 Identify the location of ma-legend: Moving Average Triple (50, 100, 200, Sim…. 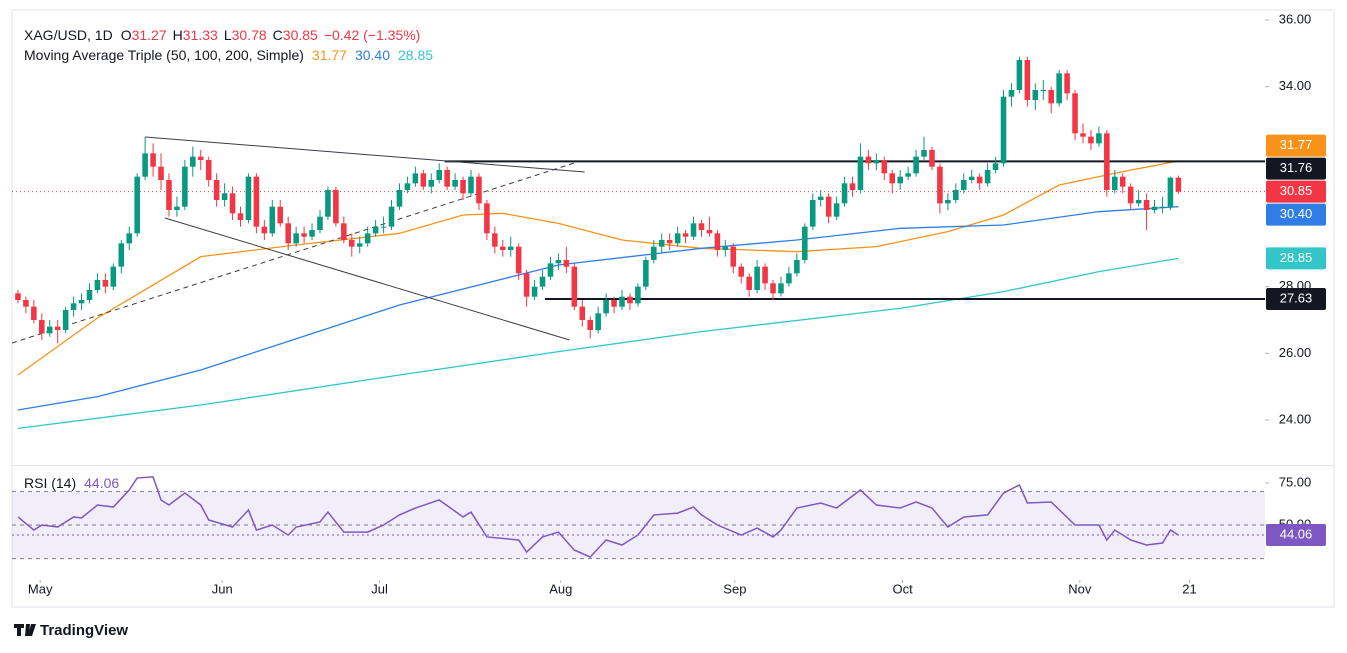
(228, 55).